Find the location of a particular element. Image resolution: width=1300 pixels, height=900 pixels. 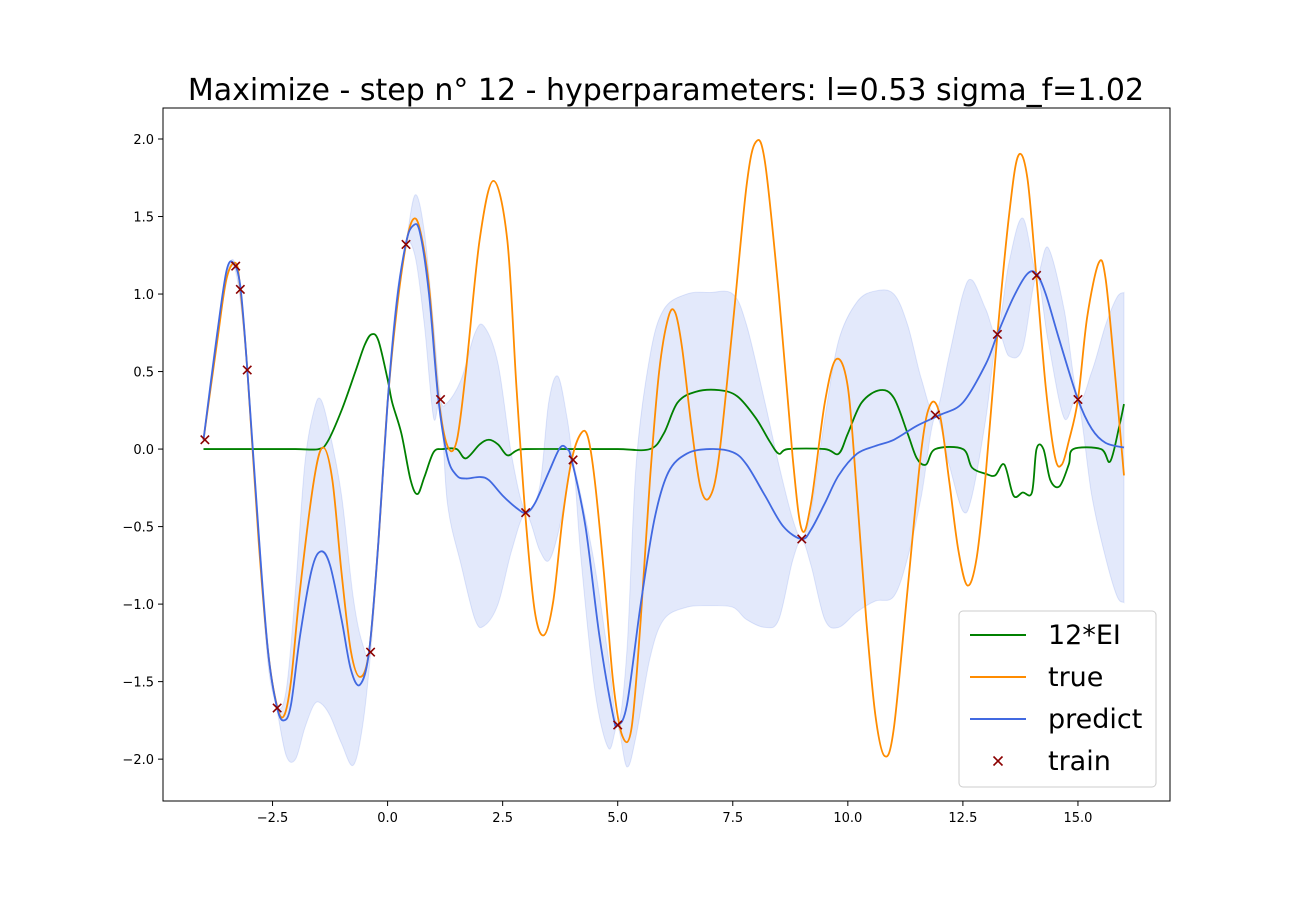

y-tick-label: 0.0 is located at coordinates (143, 450).